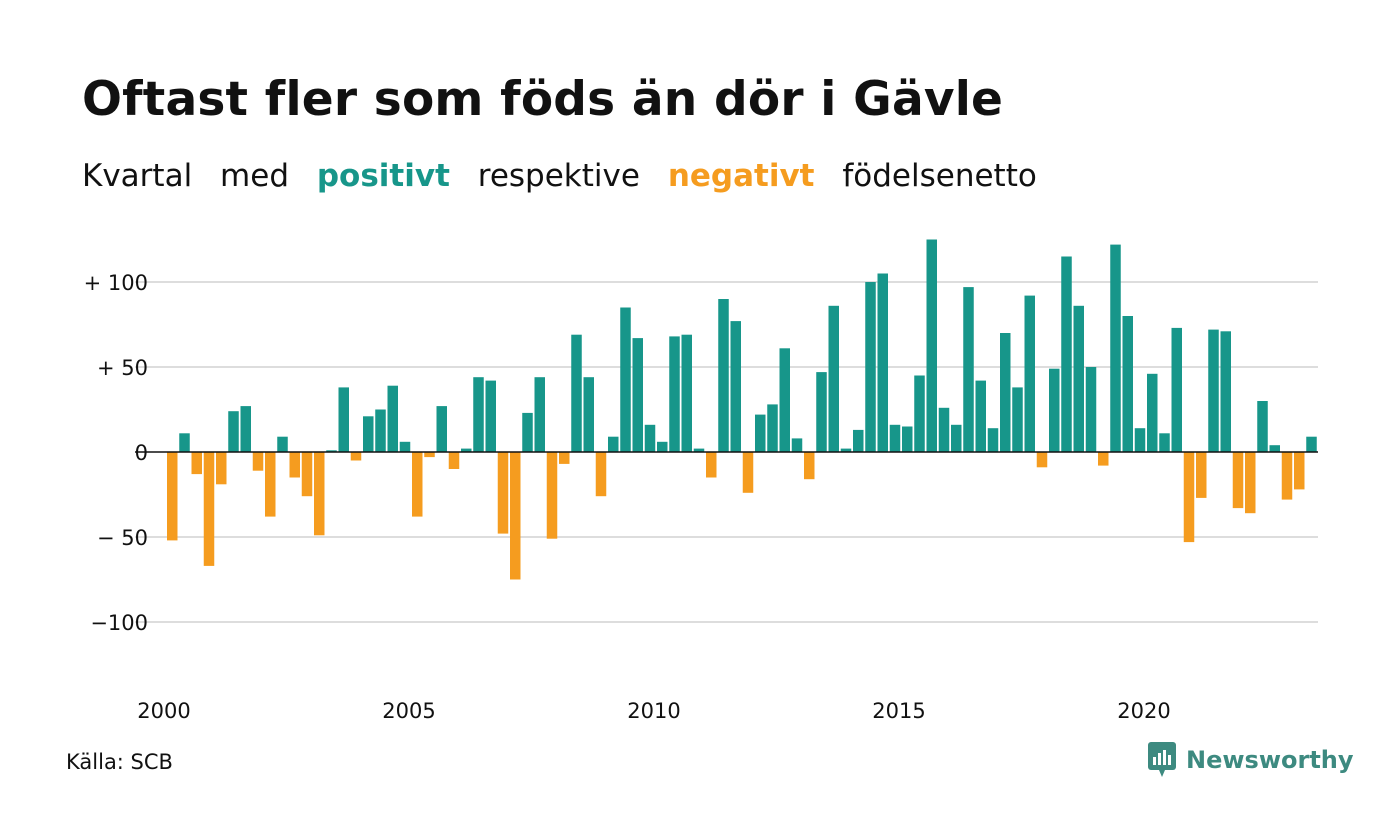 Image resolution: width=1400 pixels, height=840 pixels. Describe the element at coordinates (122, 368) in the screenshot. I see `y-tick-label: + 50` at that location.